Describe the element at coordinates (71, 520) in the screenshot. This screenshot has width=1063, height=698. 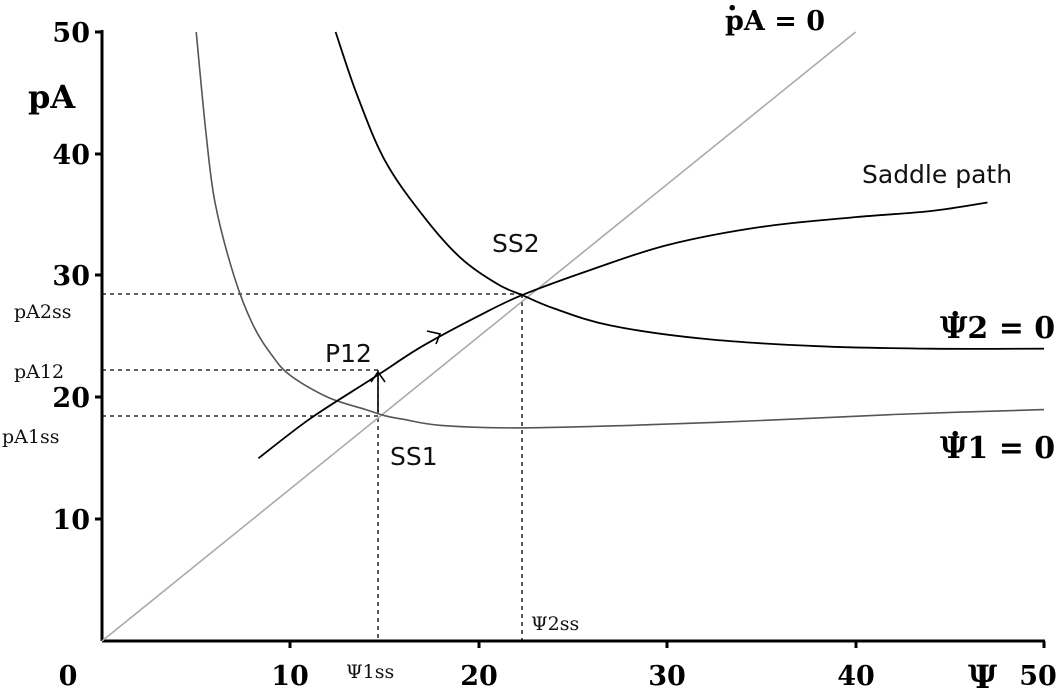
I see `y-tick-label-10: 10` at that location.